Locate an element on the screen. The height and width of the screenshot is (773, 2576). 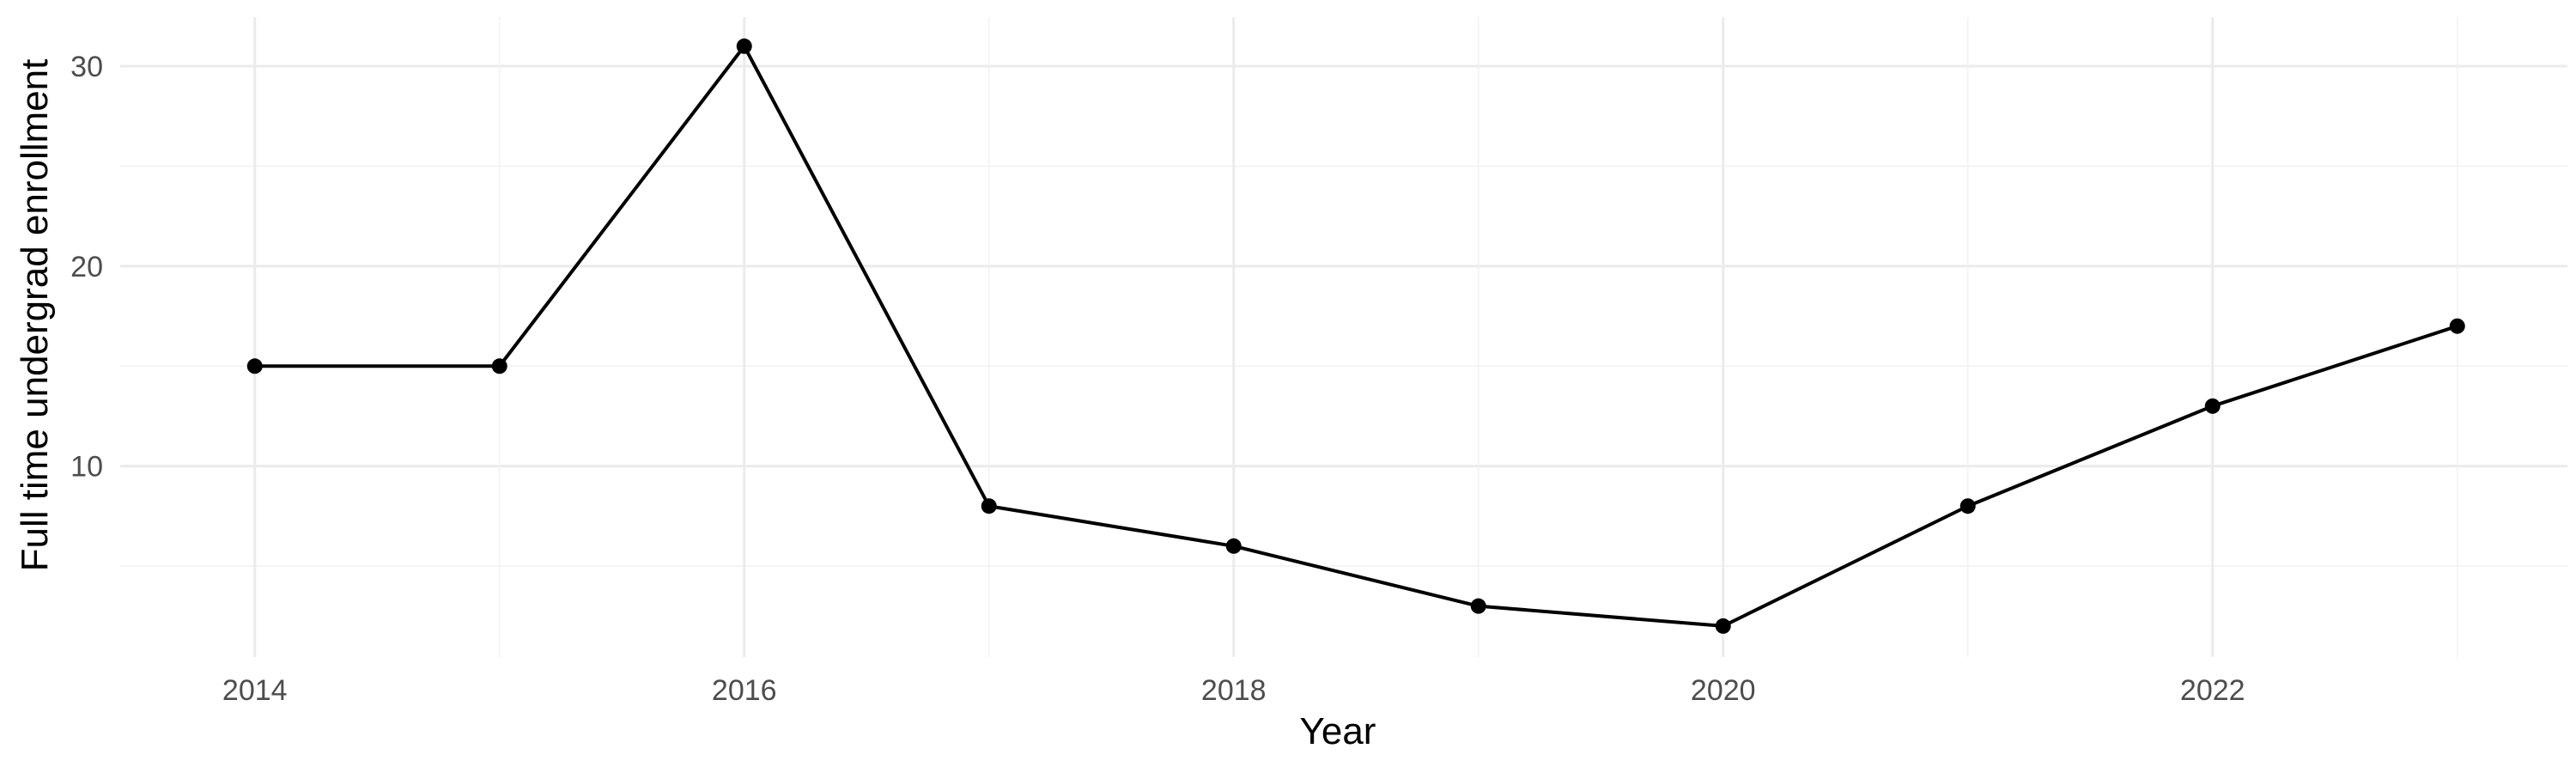
x-tick-label: 2014 is located at coordinates (255, 690).